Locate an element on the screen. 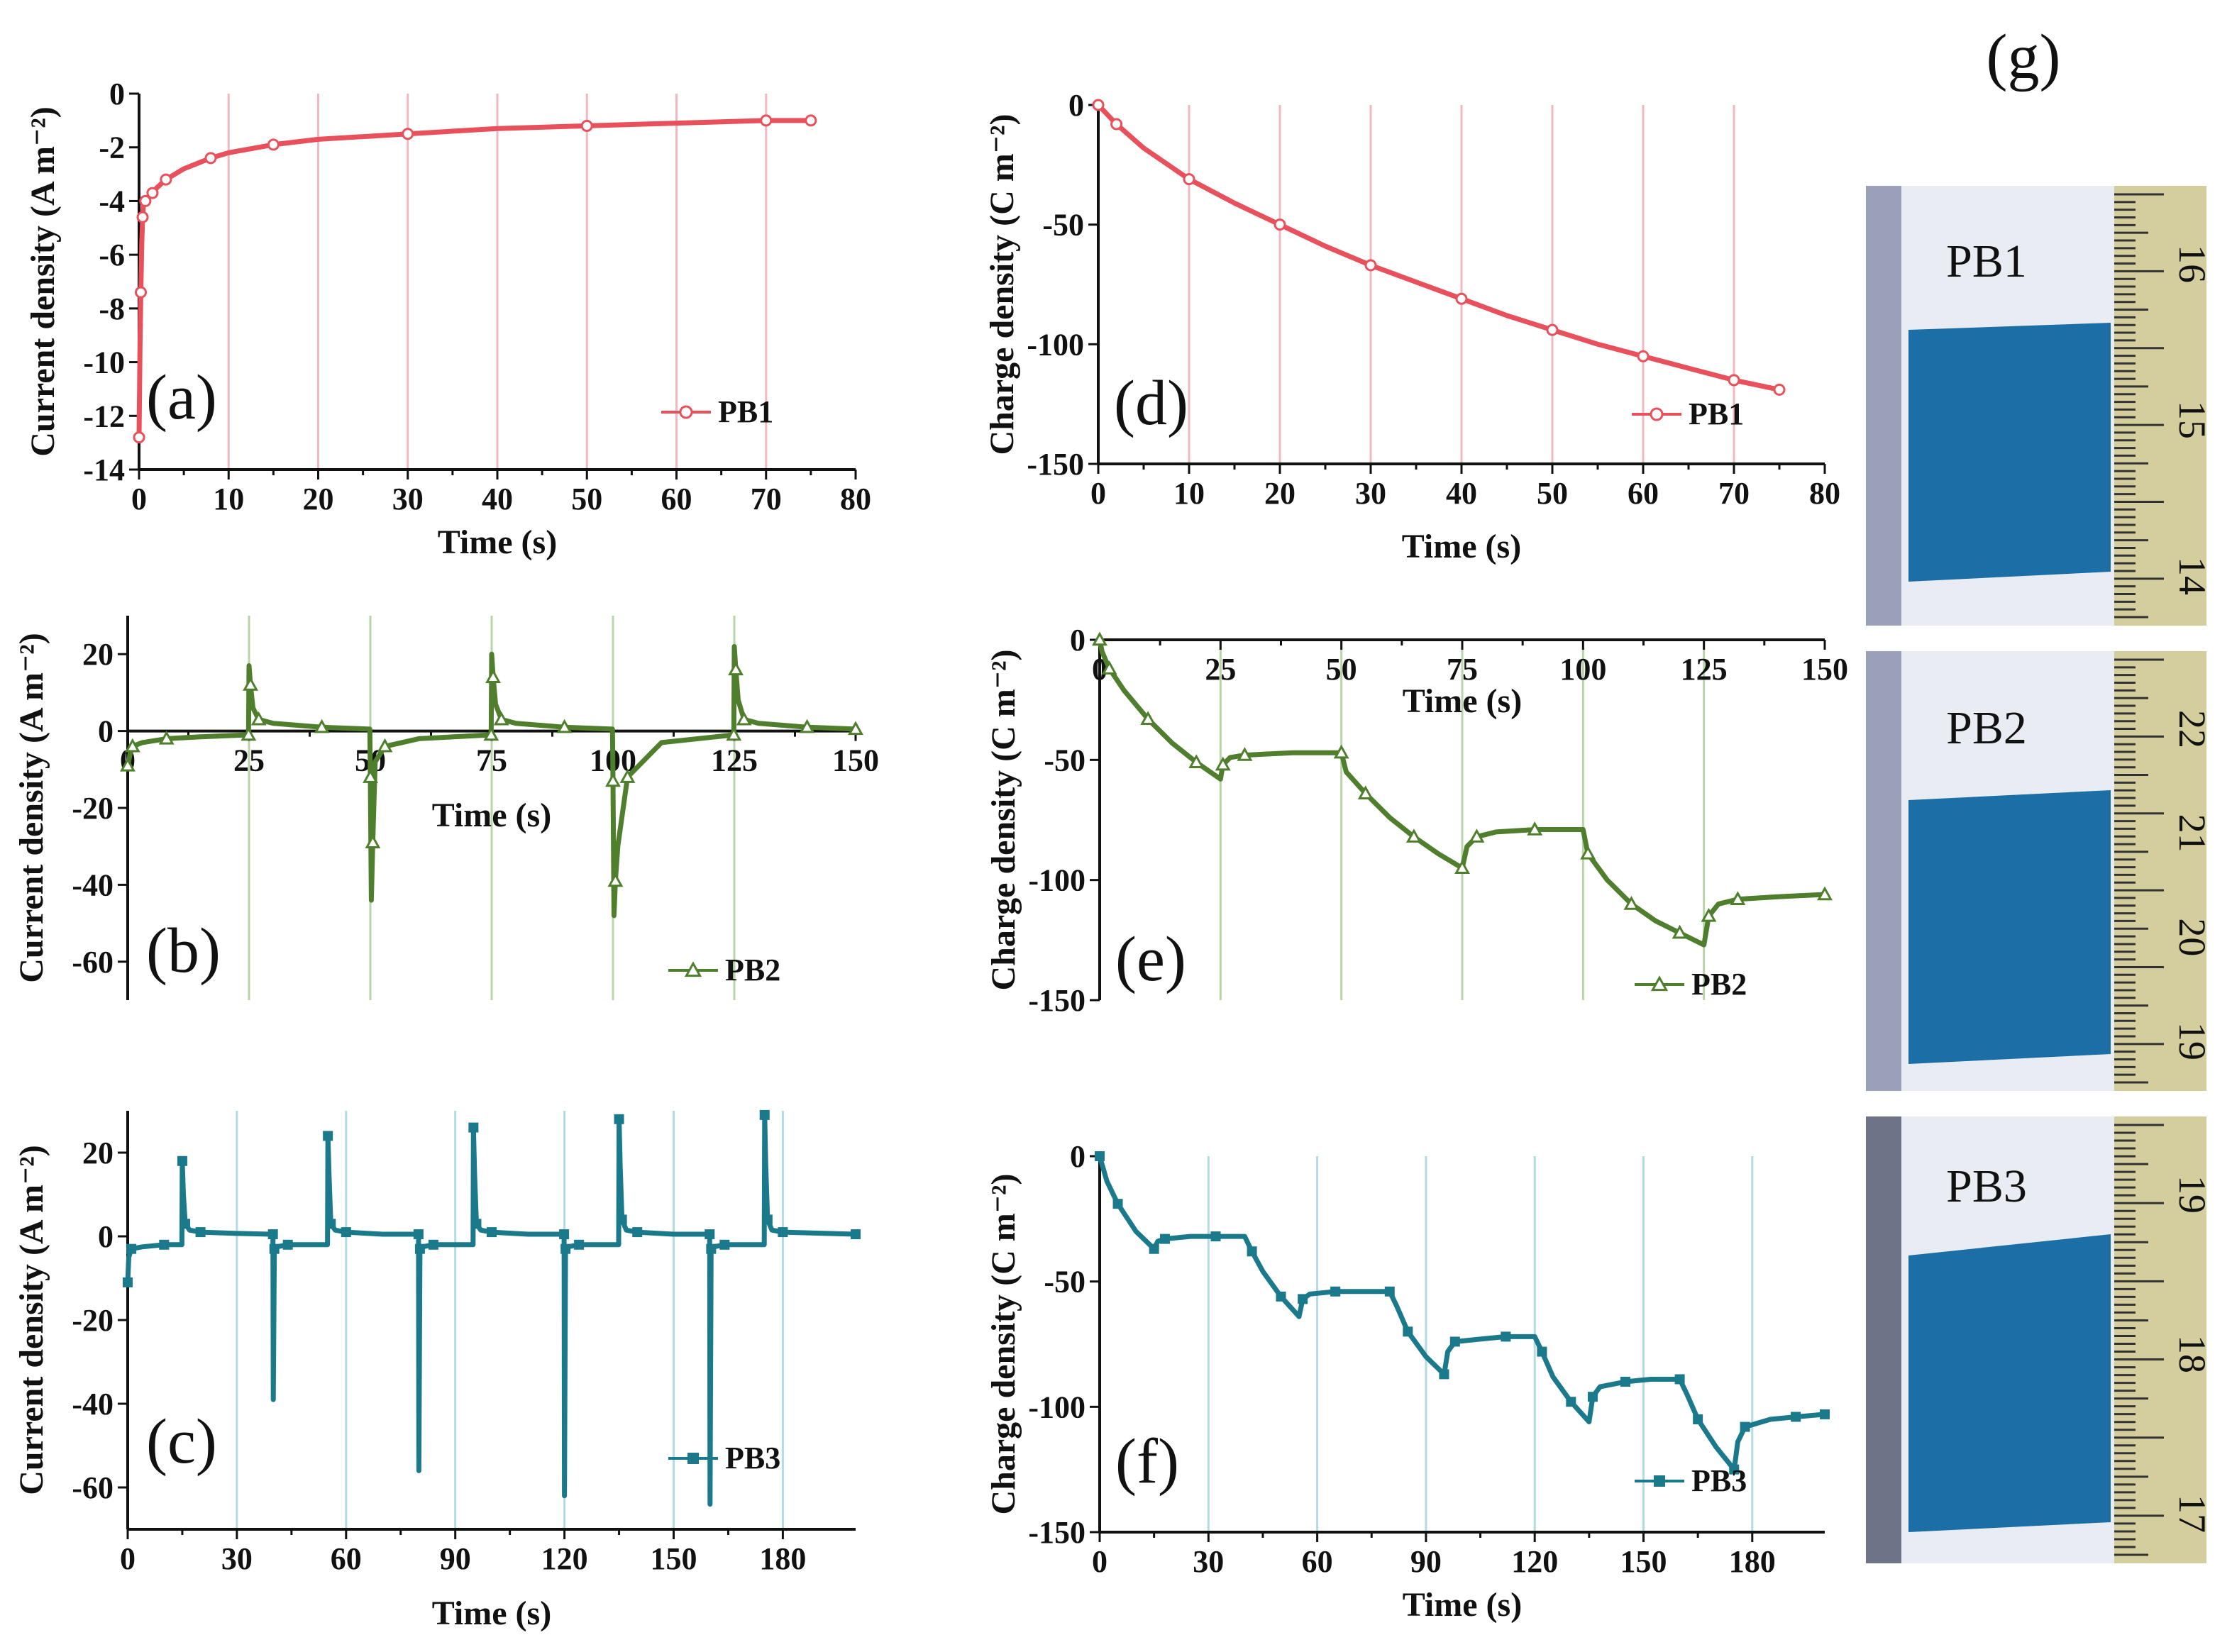 The image size is (2232, 1652). x-tick-label: 50 is located at coordinates (586, 499).